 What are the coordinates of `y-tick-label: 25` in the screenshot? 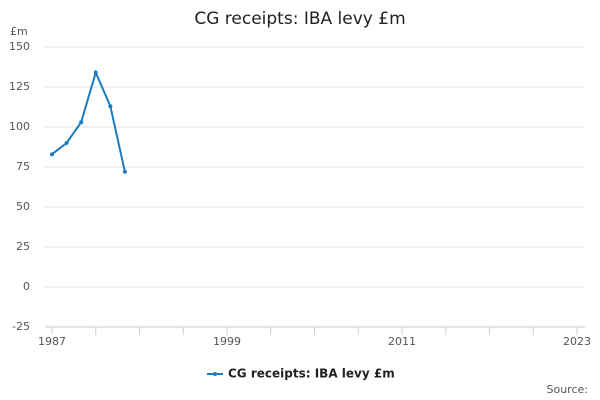 It's located at (23, 246).